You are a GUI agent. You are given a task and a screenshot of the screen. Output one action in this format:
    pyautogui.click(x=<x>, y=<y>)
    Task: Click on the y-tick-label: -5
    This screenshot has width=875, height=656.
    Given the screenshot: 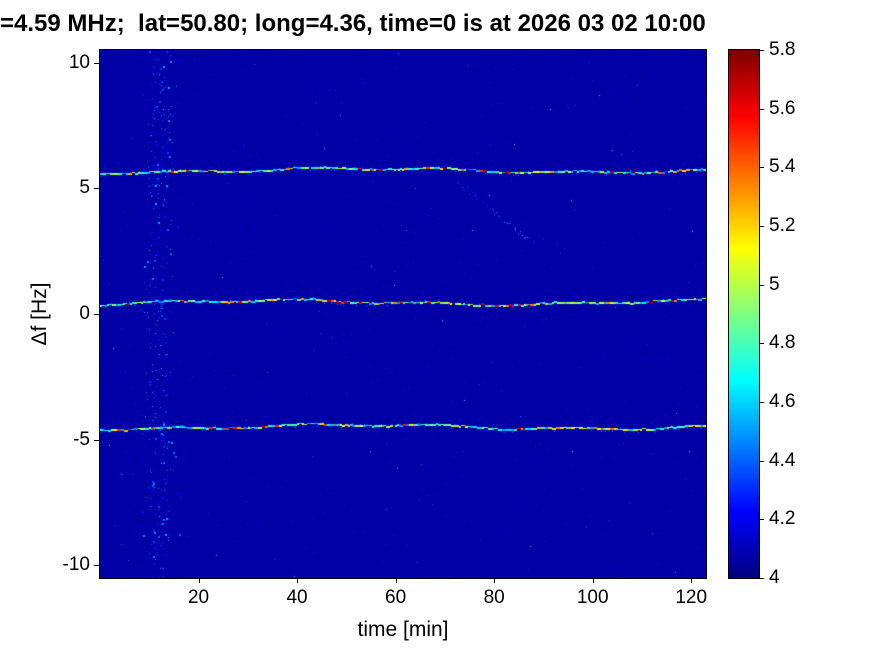 What is the action you would take?
    pyautogui.click(x=81, y=439)
    